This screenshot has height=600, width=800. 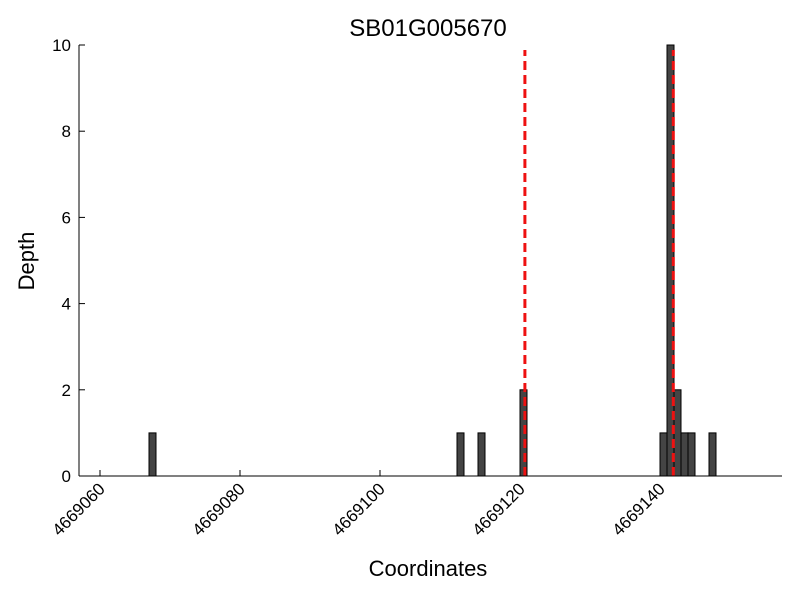 I want to click on y-tick-label: 0, so click(x=66, y=476).